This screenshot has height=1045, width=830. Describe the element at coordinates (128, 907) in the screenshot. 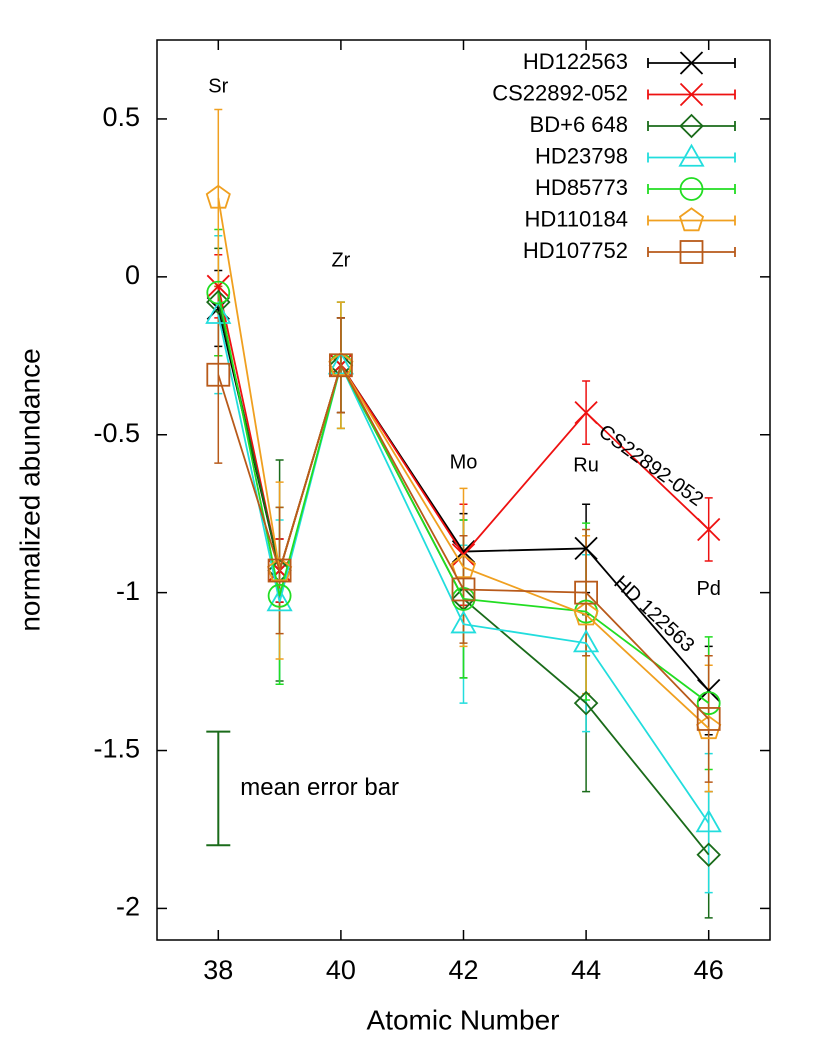

I see `y-tick-label: -2` at that location.